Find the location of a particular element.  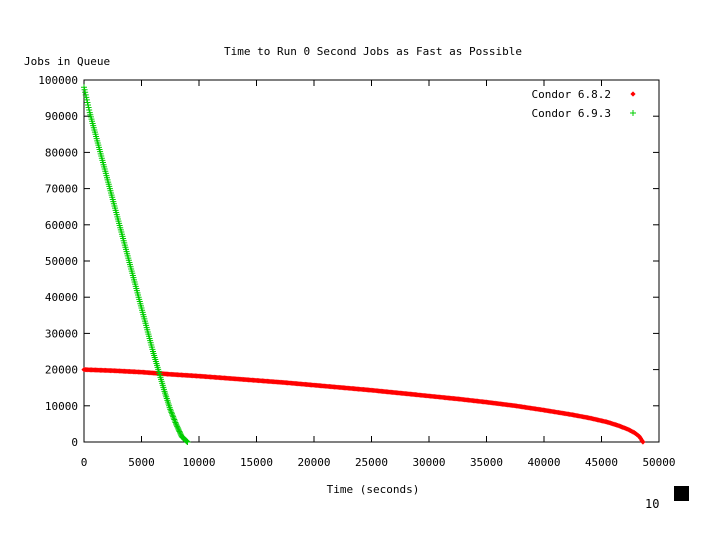

y-tick-label: 40000 is located at coordinates (61, 297).